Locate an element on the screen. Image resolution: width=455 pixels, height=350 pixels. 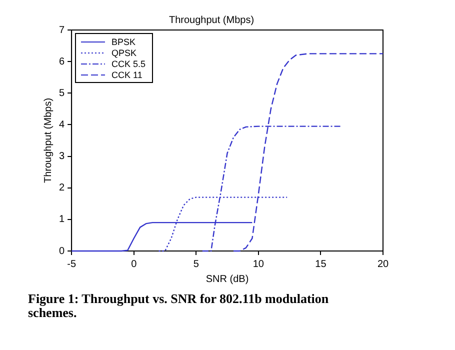
legend-label: QPSK is located at coordinates (124, 53).